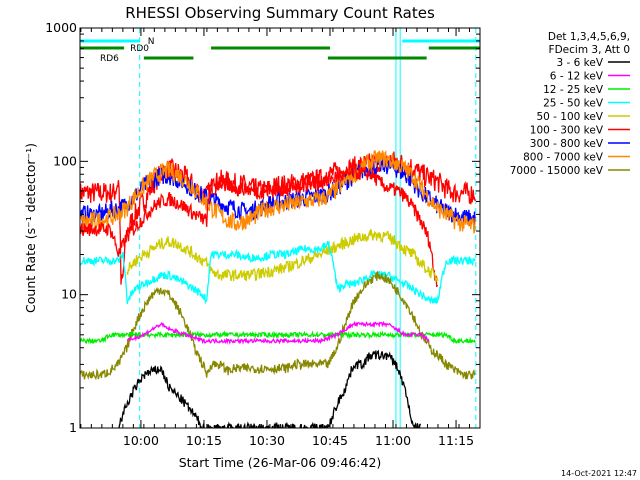 The width and height of the screenshot is (640, 480). Describe the element at coordinates (599, 473) in the screenshot. I see `footer-timestamp: 14-Oct-2021 12:47` at that location.